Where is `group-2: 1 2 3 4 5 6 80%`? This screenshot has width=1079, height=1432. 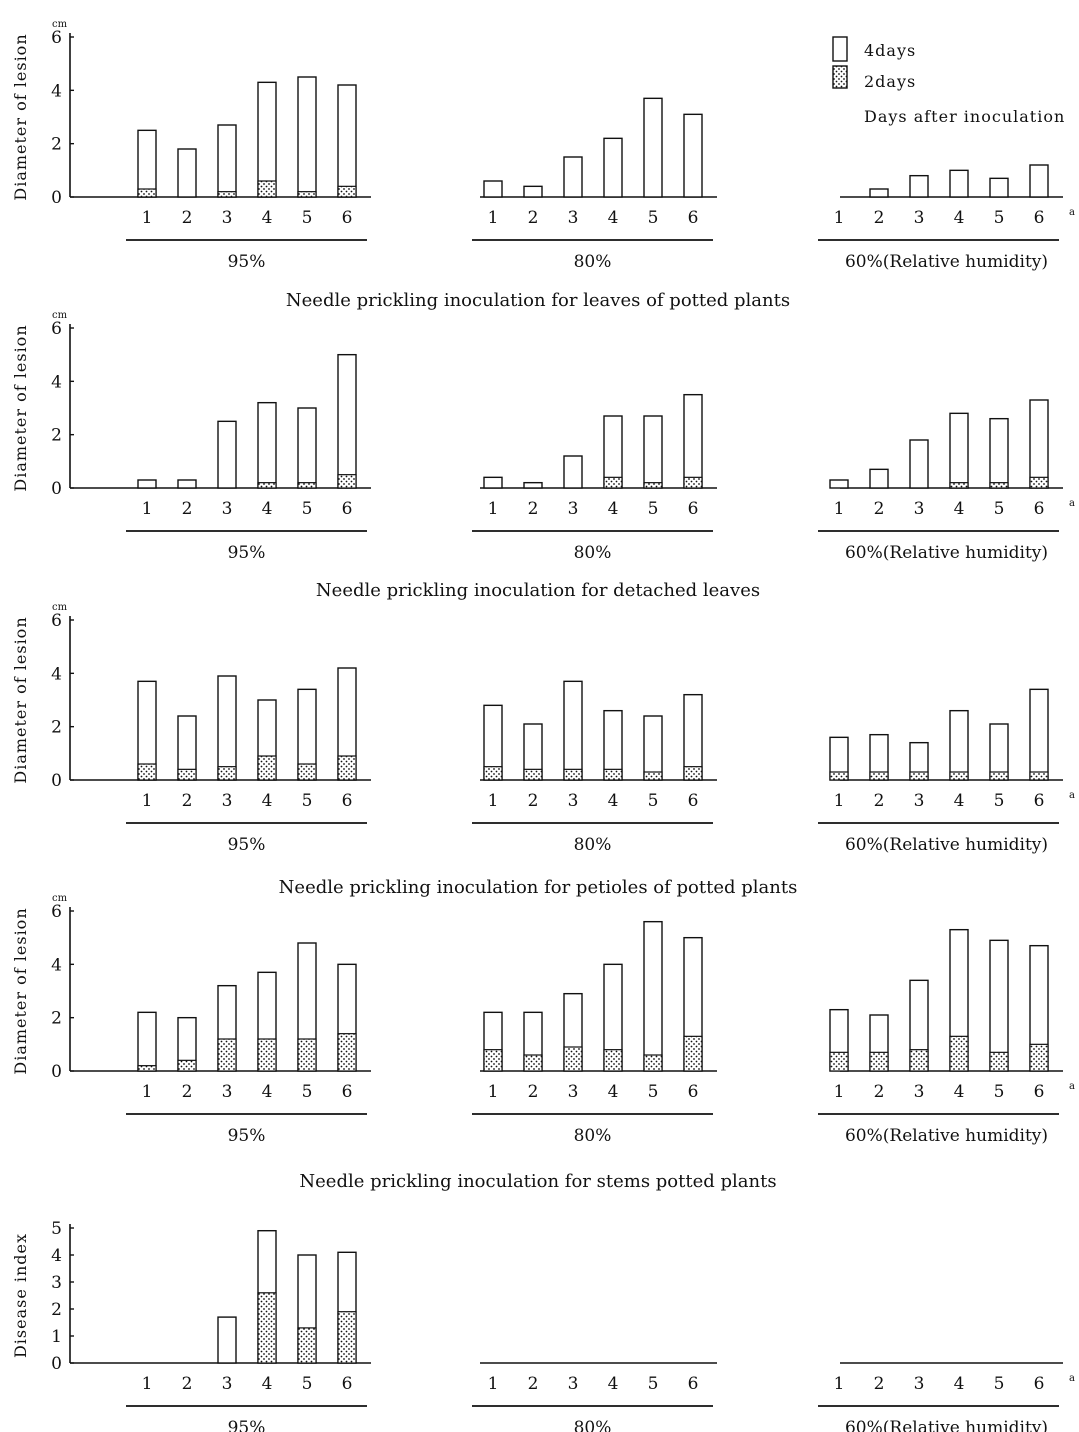
group-2: 1 2 3 4 5 6 80% is located at coordinates (594, 184).